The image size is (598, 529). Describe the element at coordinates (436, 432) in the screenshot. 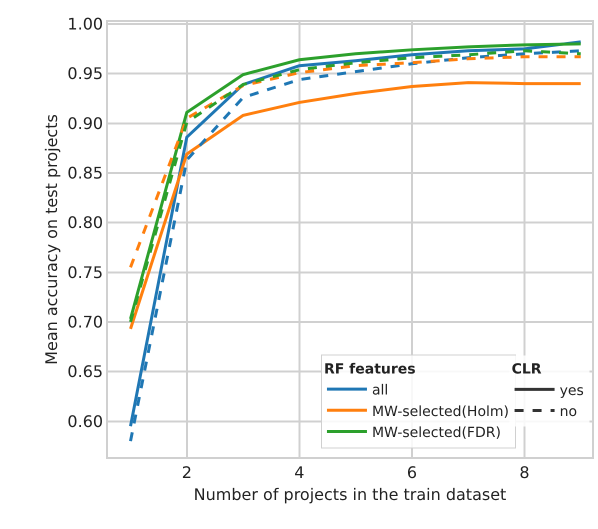

I see `legend-label: MW-selected(FDR)` at that location.